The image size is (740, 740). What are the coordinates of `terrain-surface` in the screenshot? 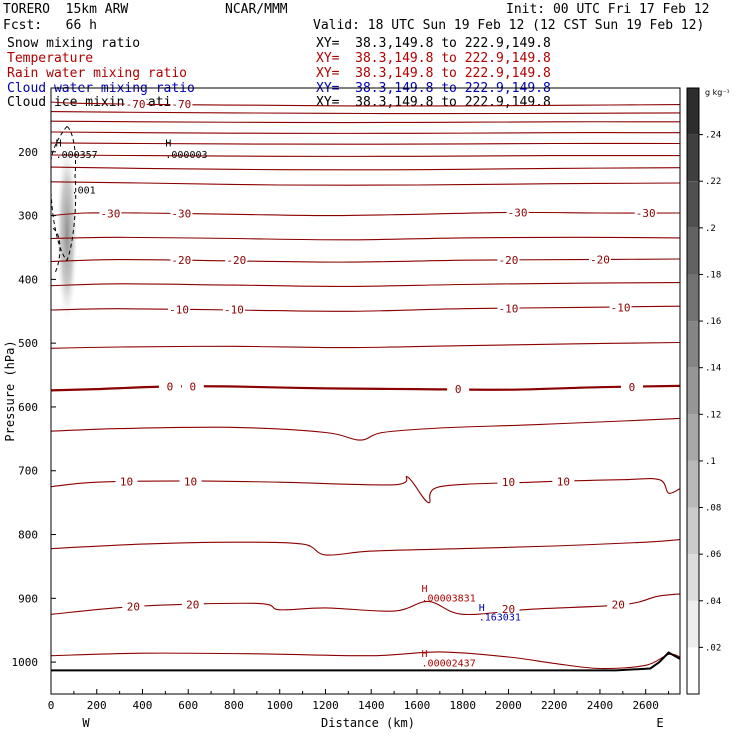 It's located at (365, 661).